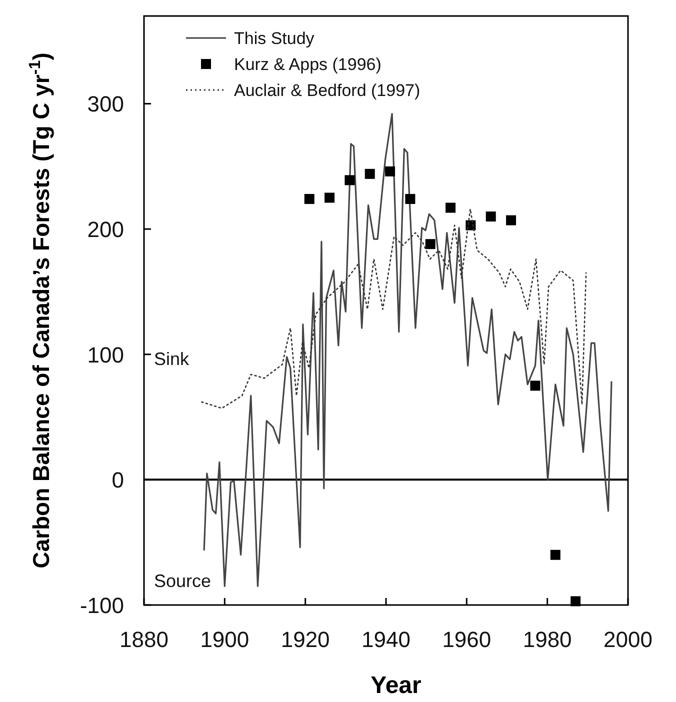 The image size is (676, 702). Describe the element at coordinates (118, 480) in the screenshot. I see `y-tick-label: 0` at that location.